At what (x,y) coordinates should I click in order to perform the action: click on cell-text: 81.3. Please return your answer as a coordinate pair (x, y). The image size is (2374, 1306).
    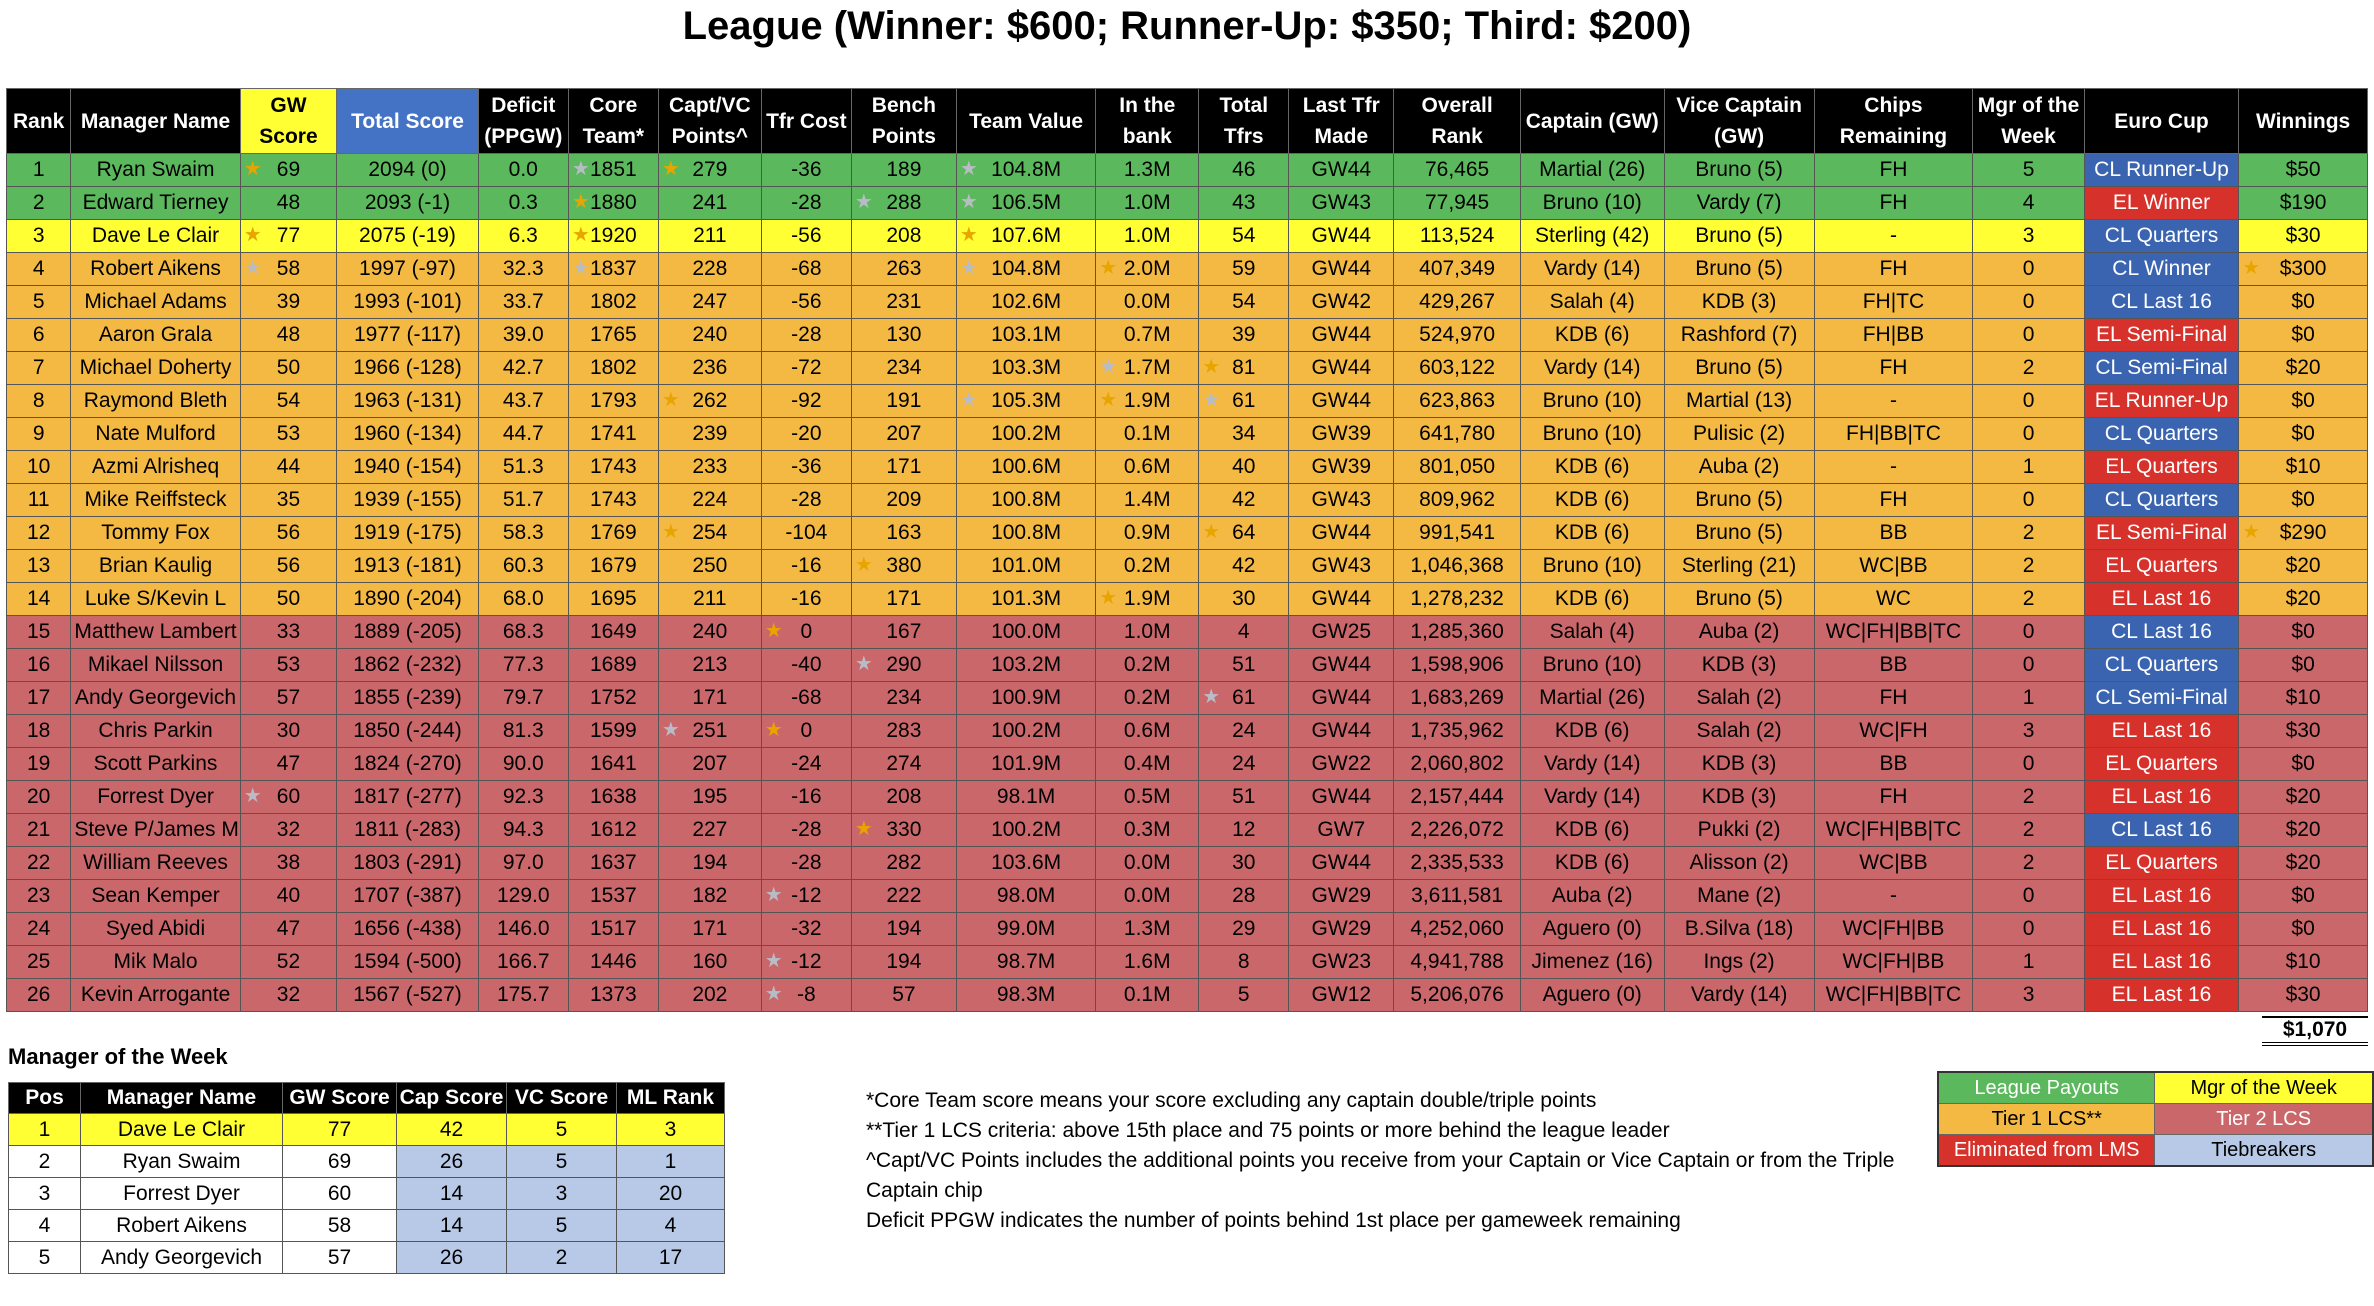
    Looking at the image, I should click on (523, 730).